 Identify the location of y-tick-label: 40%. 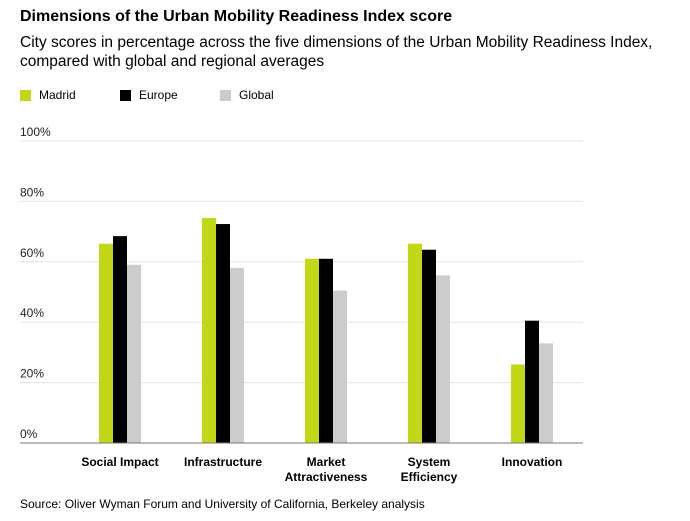
(32, 313).